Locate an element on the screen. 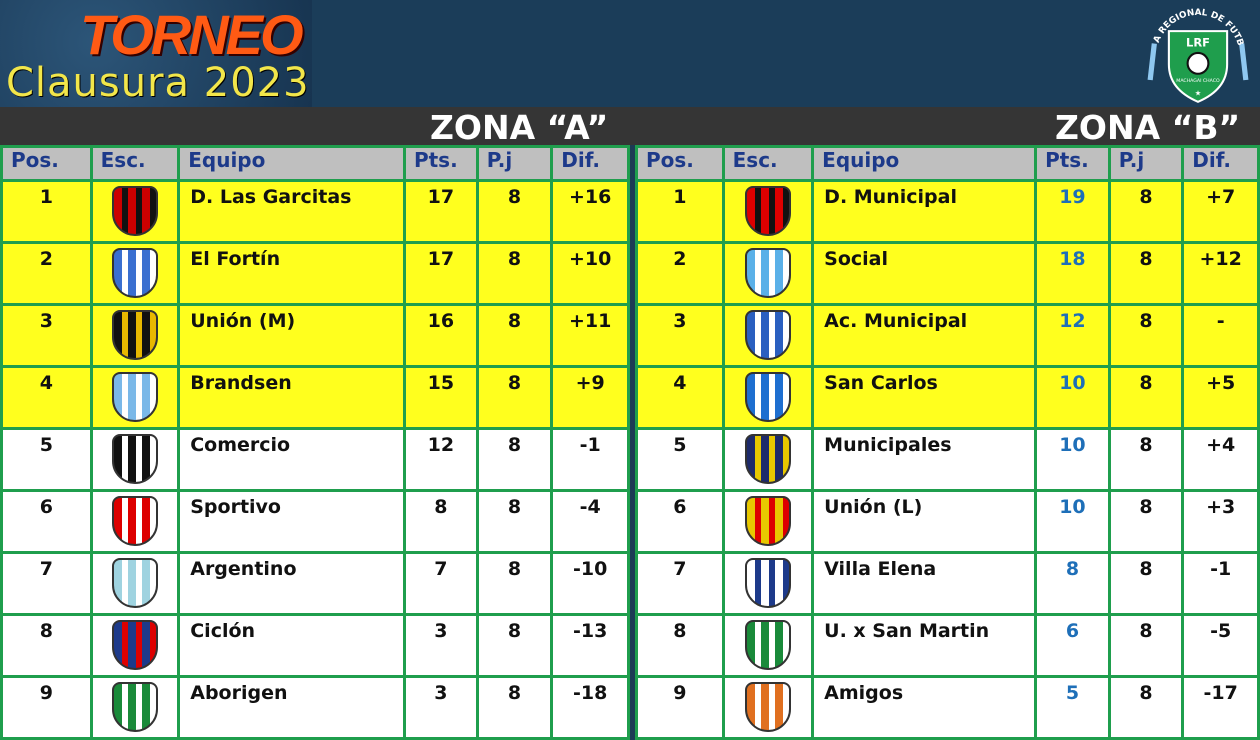 This screenshot has width=1260, height=740. dif-cell: +3 is located at coordinates (1220, 521).